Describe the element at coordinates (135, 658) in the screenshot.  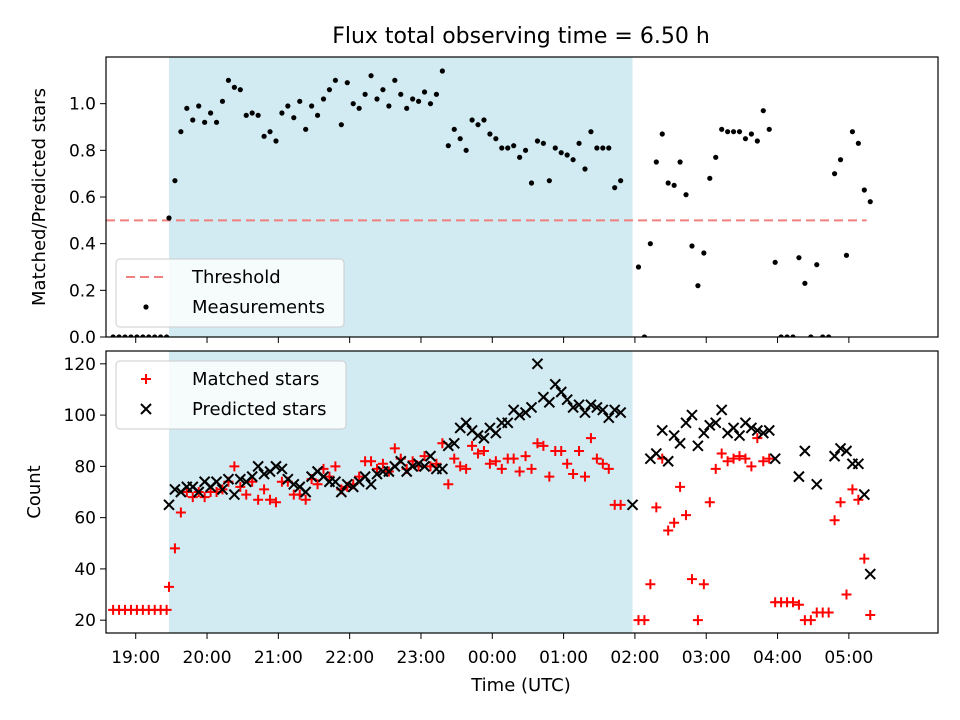
I see `x-tick-label: 19:00` at that location.